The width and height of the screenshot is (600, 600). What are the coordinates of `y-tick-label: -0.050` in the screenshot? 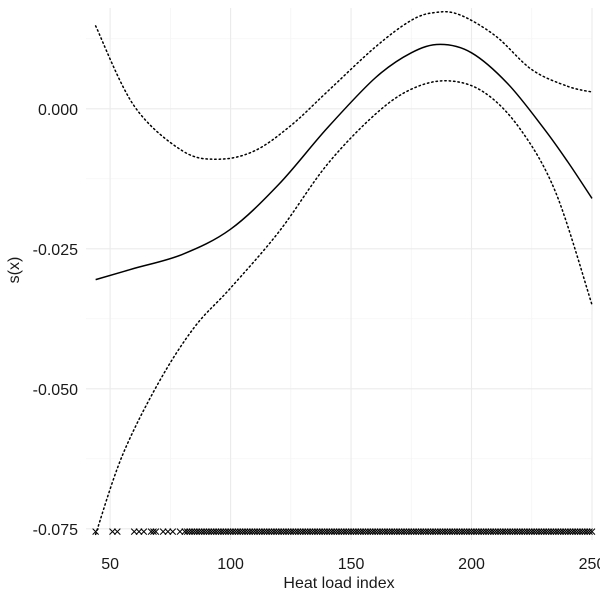 It's located at (55, 390).